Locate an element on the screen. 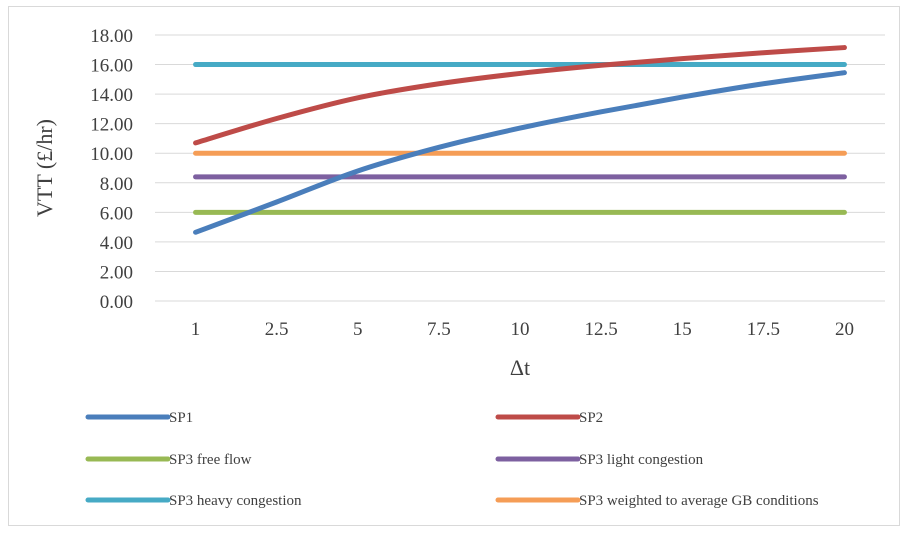  x-tick-label: 12.5 is located at coordinates (600, 329).